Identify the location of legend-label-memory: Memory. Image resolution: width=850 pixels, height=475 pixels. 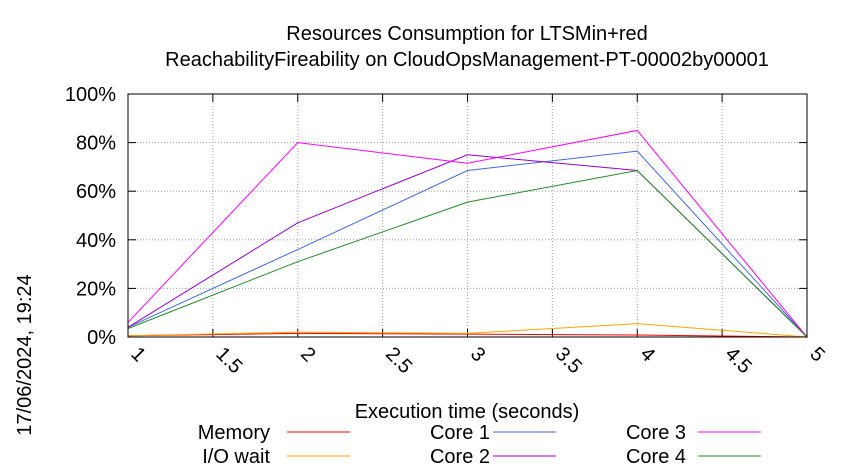
(234, 433).